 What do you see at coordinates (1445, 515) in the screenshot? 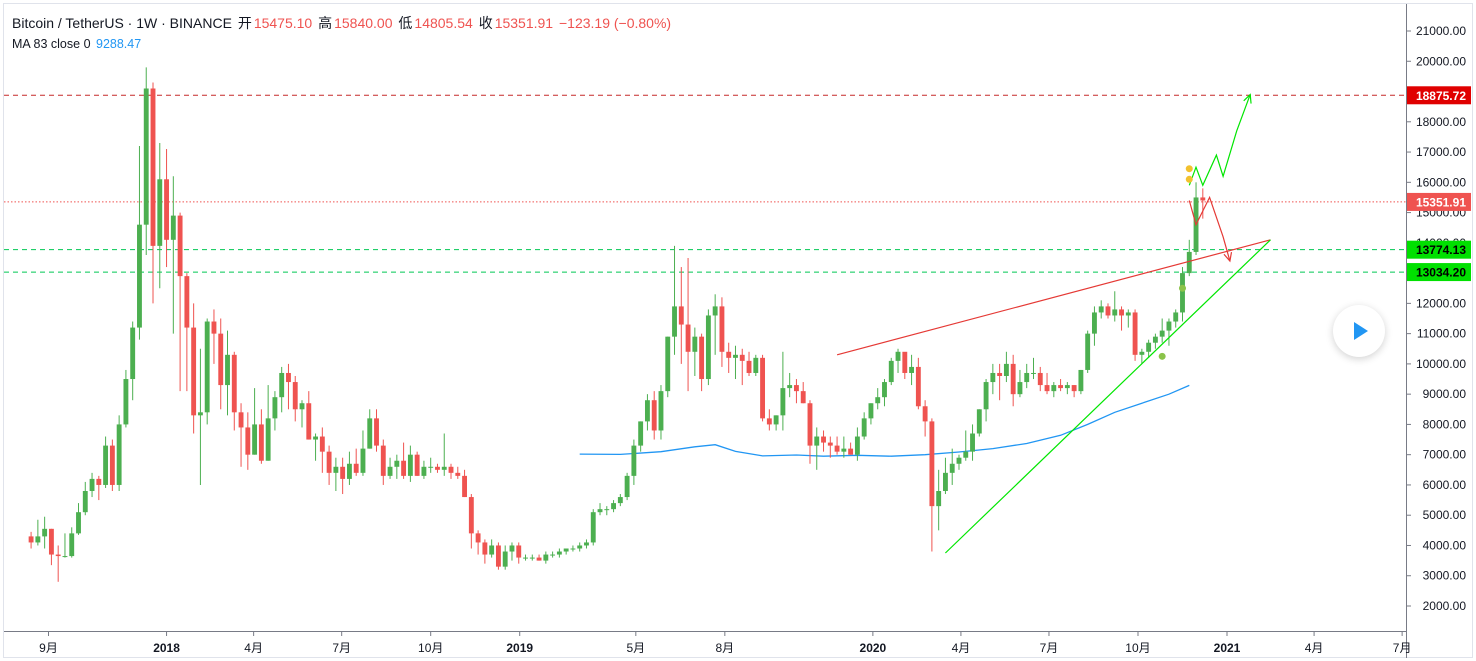
I see `y-tick-label: 5000.00` at bounding box center [1445, 515].